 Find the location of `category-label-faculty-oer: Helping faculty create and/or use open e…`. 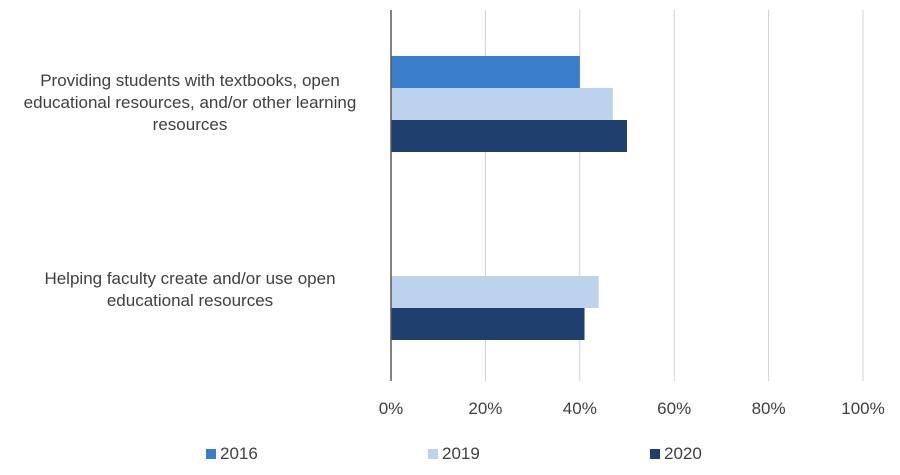

category-label-faculty-oer: Helping faculty create and/or use open e… is located at coordinates (190, 290).